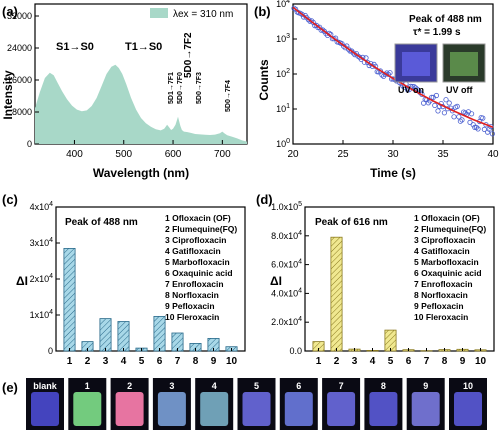 The height and width of the screenshot is (444, 500). What do you see at coordinates (42, 206) in the screenshot?
I see `c-ytick-label: 4x10⁴` at bounding box center [42, 206].